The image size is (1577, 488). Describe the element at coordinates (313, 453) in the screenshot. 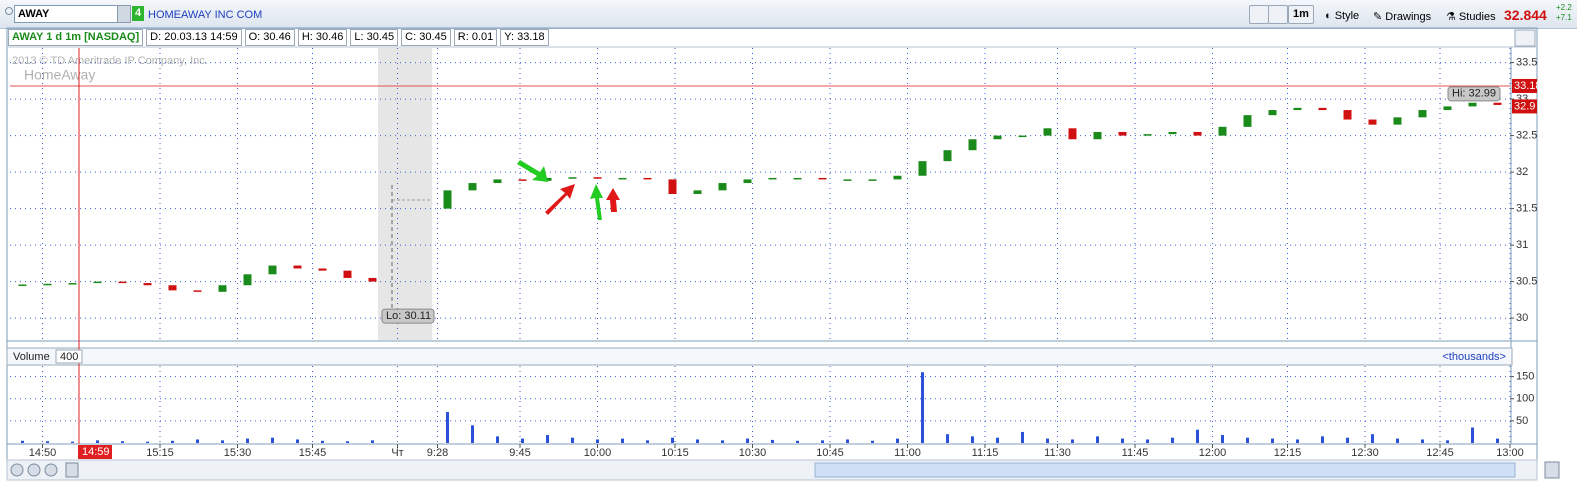

I see `x-tick-label: 15:45` at that location.